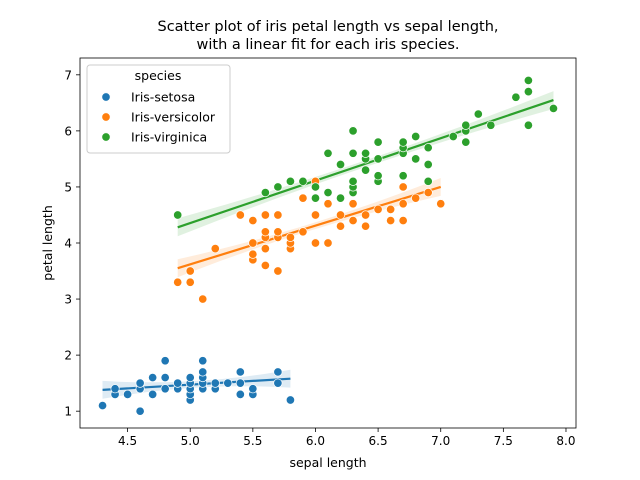 This screenshot has width=640, height=480. I want to click on x-axis-ticks: 4.5 5.0 5.5 6.0 6.5 7.0 7.5 8.0, so click(347, 438).